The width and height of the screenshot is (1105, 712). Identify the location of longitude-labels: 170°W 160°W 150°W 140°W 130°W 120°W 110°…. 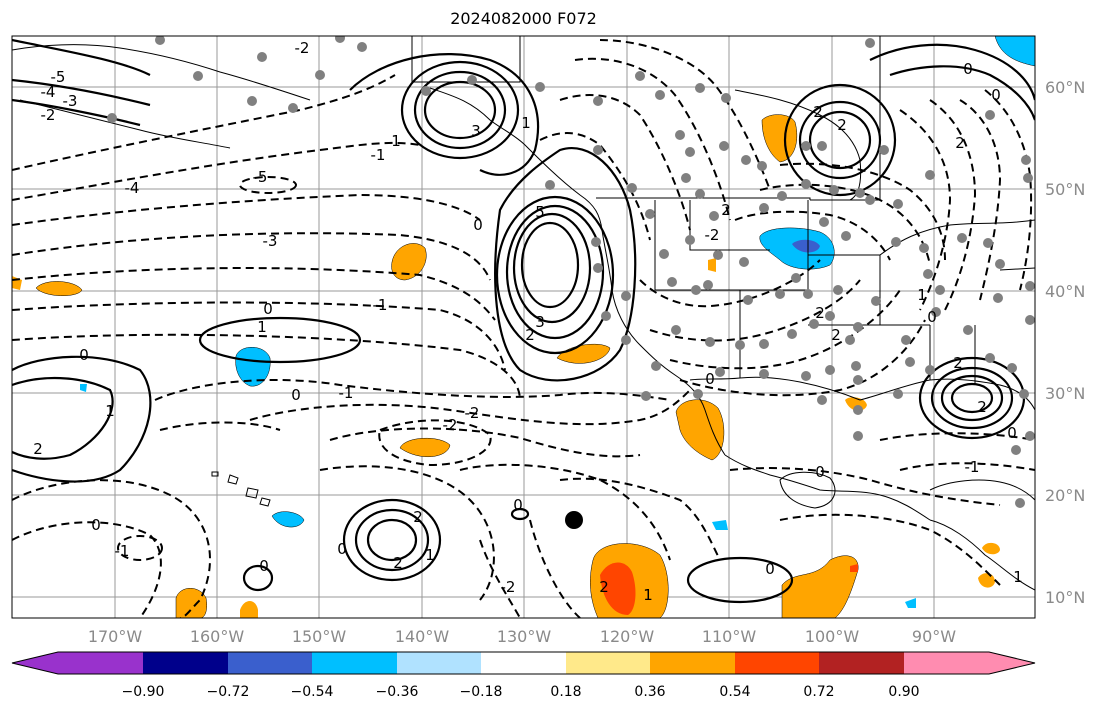
(522, 636).